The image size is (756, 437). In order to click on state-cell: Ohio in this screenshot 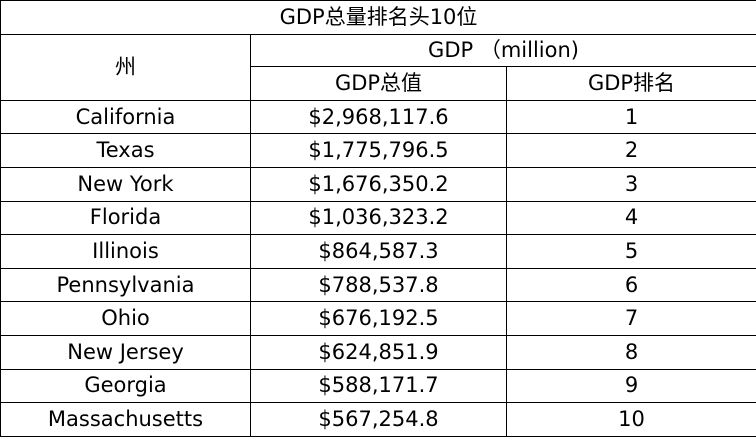, I will do `click(125, 319)`.